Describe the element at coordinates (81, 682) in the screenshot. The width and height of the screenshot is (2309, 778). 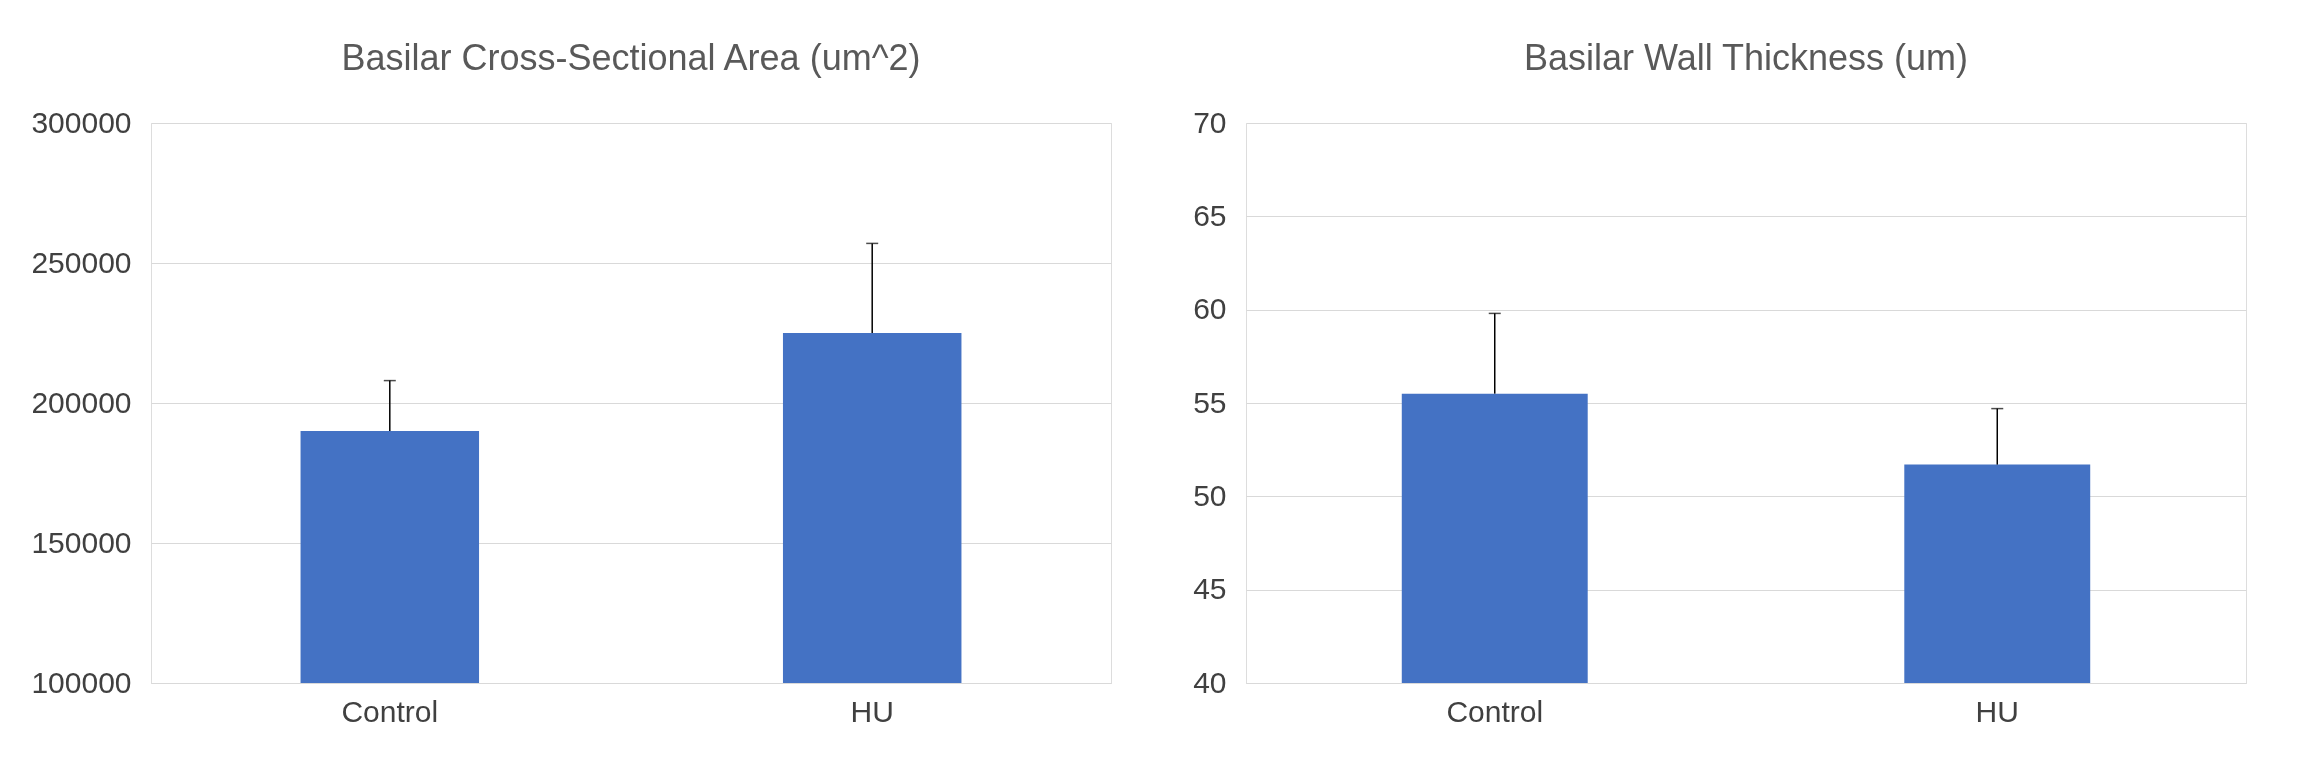
I see `y-tick-label: 100000` at that location.